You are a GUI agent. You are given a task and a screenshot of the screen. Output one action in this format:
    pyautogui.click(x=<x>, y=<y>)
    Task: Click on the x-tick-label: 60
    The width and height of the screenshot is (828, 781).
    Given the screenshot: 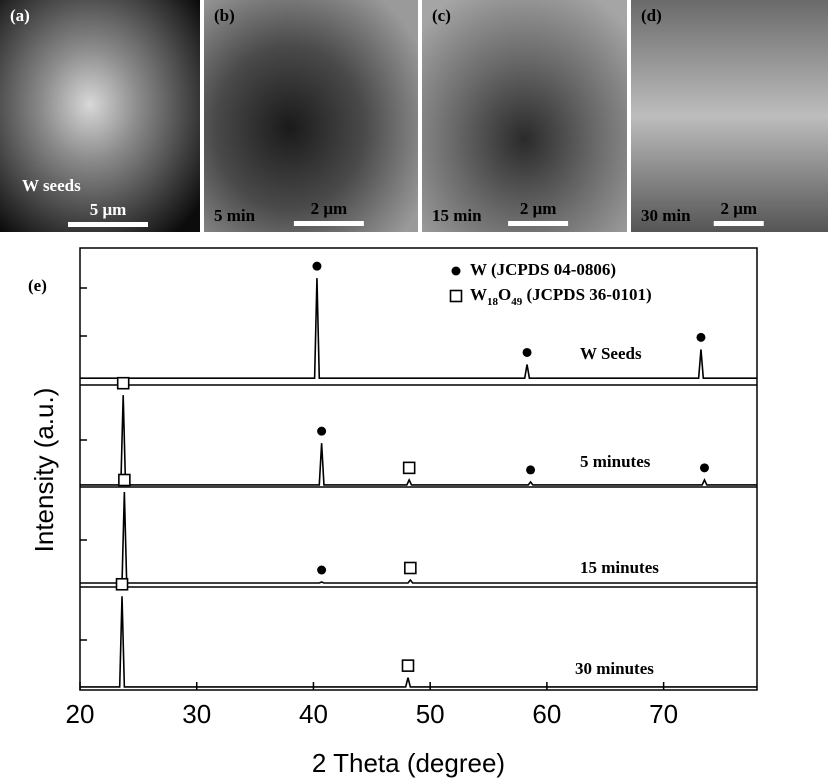 What is the action you would take?
    pyautogui.click(x=546, y=714)
    